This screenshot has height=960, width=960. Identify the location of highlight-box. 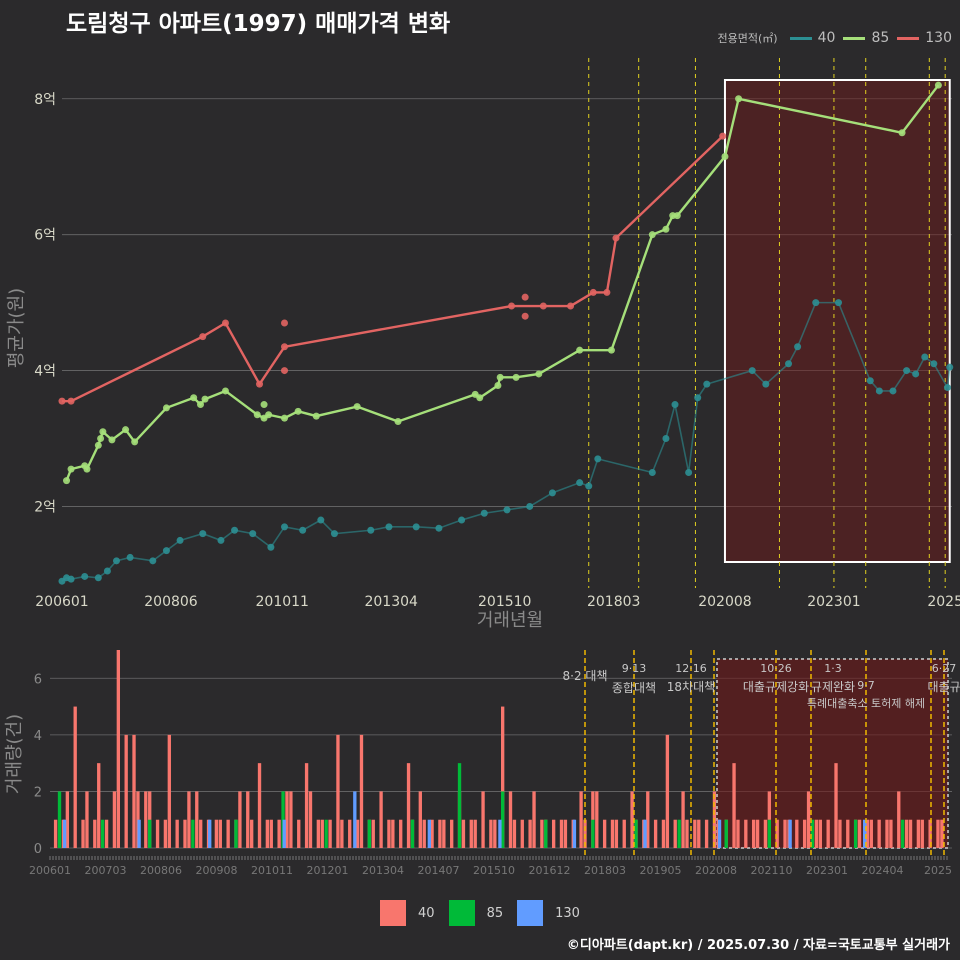
(837, 321).